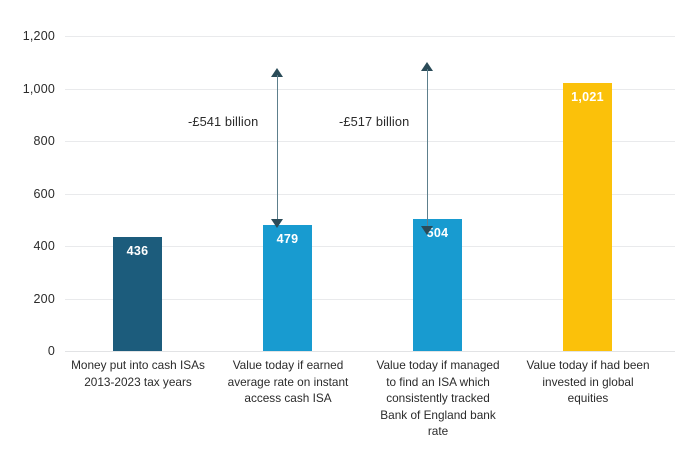 The height and width of the screenshot is (450, 691). I want to click on bar-money-put-into-cash-isas: 436, so click(137, 293).